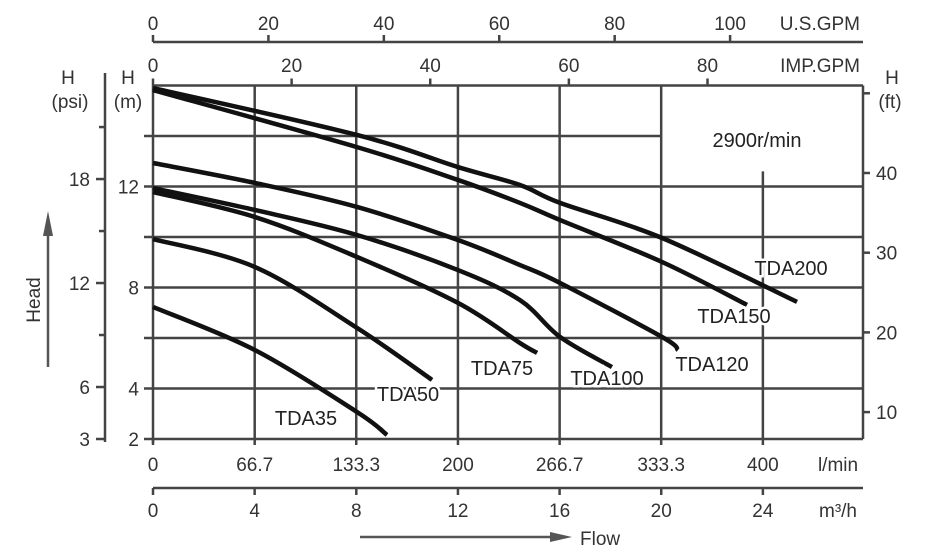 Image resolution: width=940 pixels, height=556 pixels. Describe the element at coordinates (886, 254) in the screenshot. I see `y-tick-label-ft: 30` at that location.